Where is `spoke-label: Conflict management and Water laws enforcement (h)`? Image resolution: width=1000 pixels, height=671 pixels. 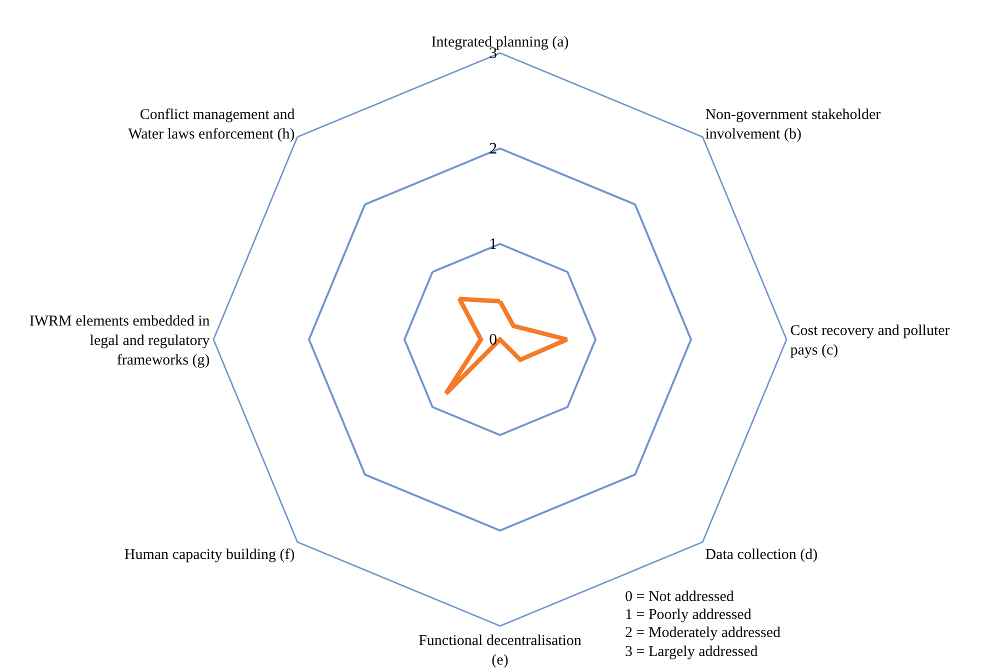 spoke-label: Conflict management and Water laws enforcement (h) is located at coordinates (212, 125).